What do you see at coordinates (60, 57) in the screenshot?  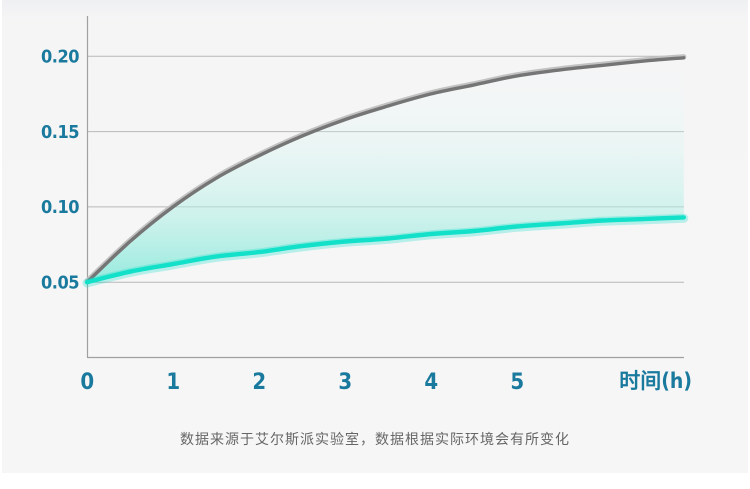 I see `y-tick-0.20: 0.20` at bounding box center [60, 57].